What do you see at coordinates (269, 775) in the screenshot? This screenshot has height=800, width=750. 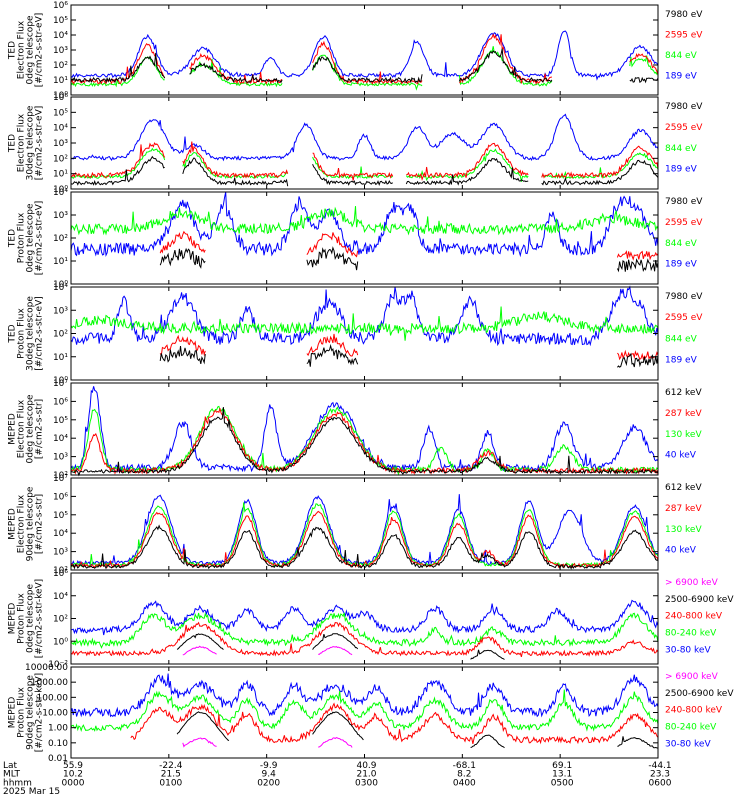 I see `axis-mlt-value: 9.4` at bounding box center [269, 775].